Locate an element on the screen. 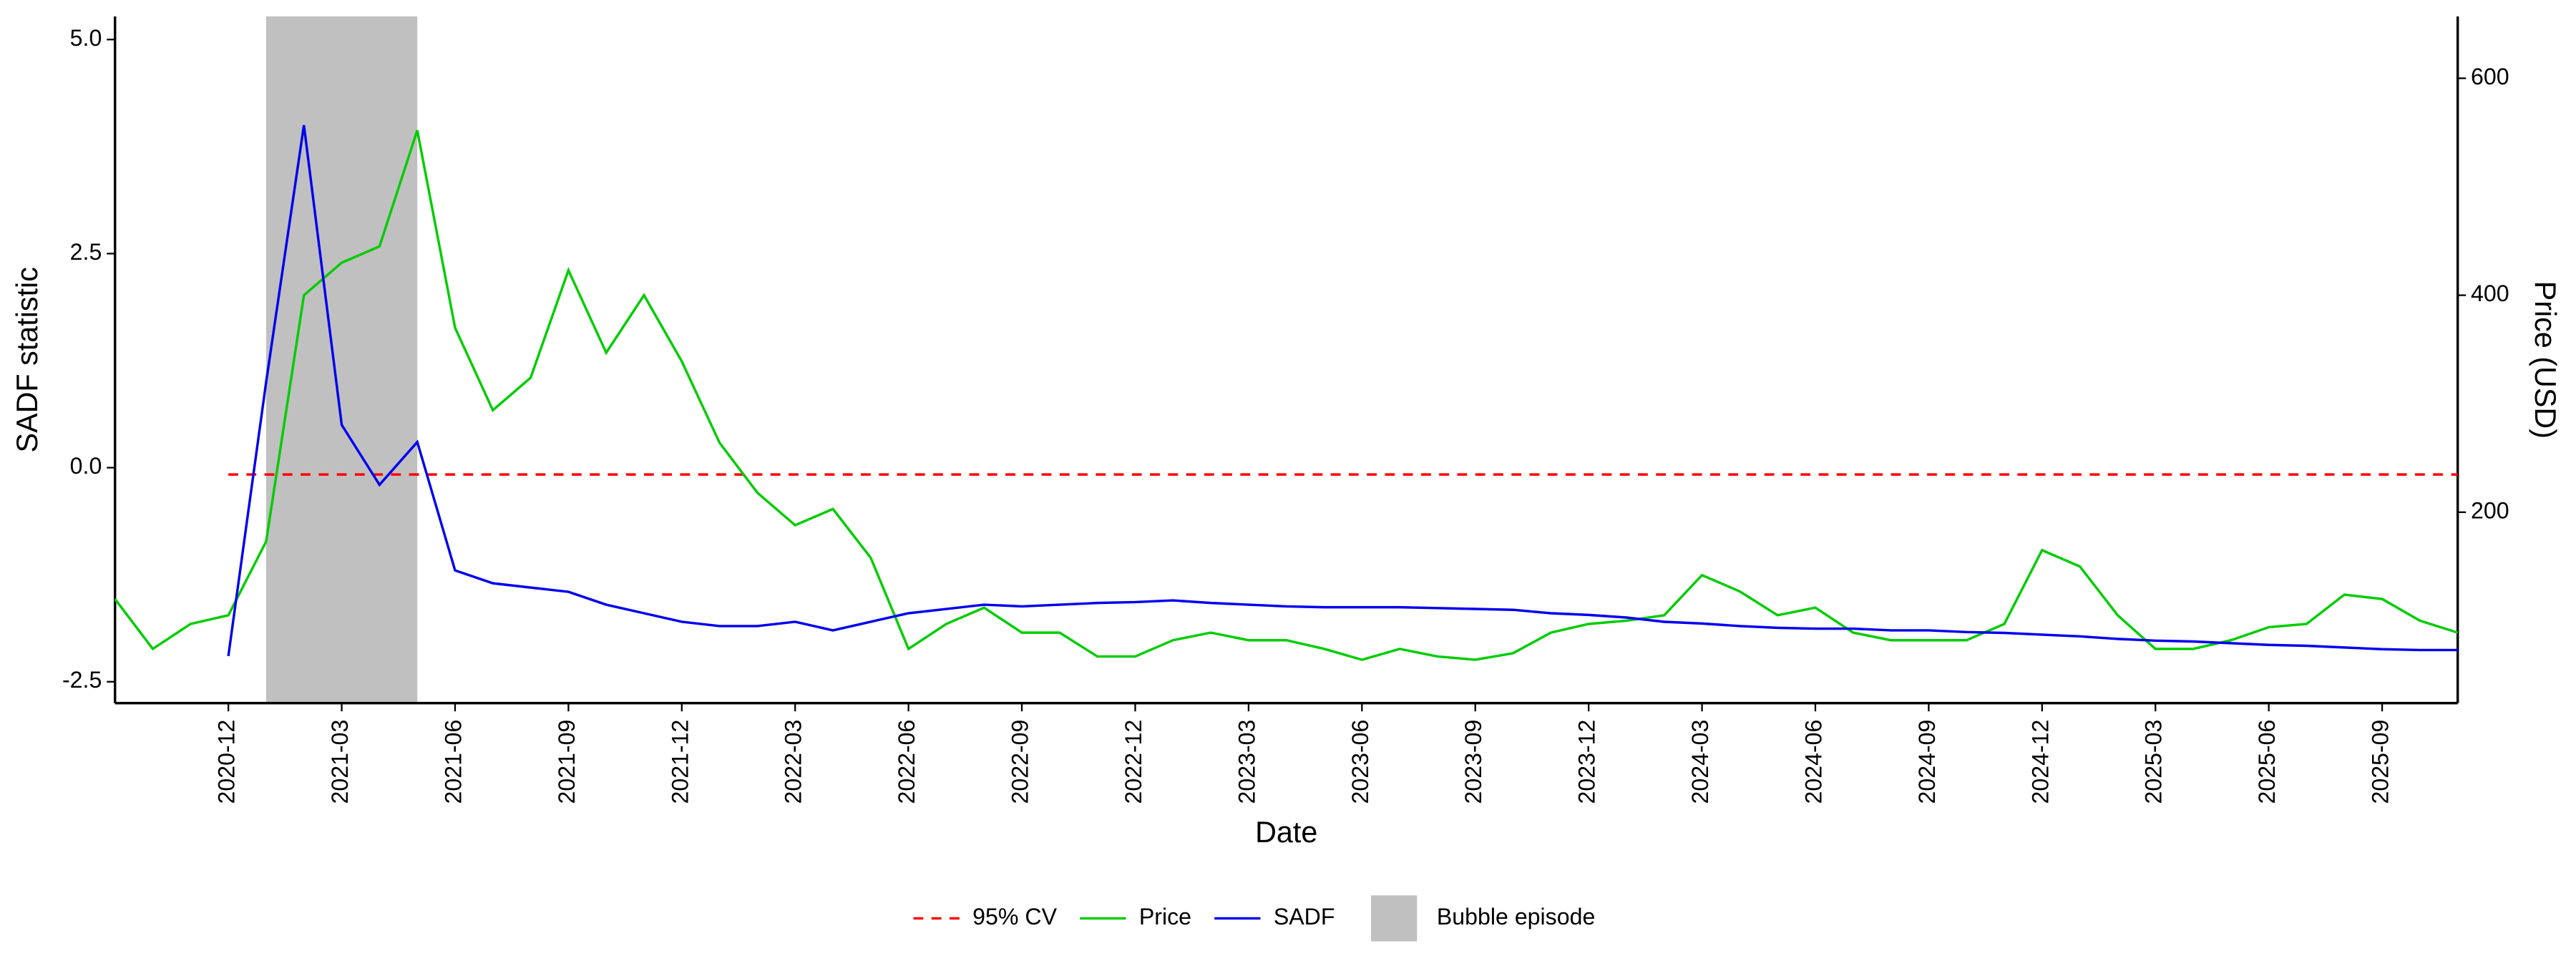 The image size is (2576, 966). x-tick-label: 2021-12 is located at coordinates (680, 762).